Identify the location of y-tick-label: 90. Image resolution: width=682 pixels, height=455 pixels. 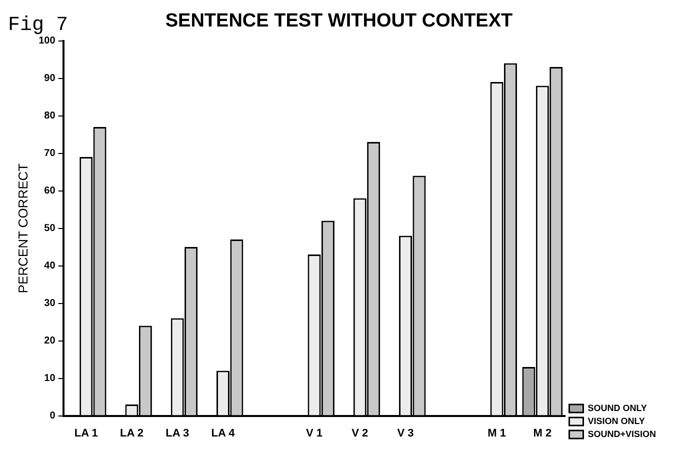
(50, 78).